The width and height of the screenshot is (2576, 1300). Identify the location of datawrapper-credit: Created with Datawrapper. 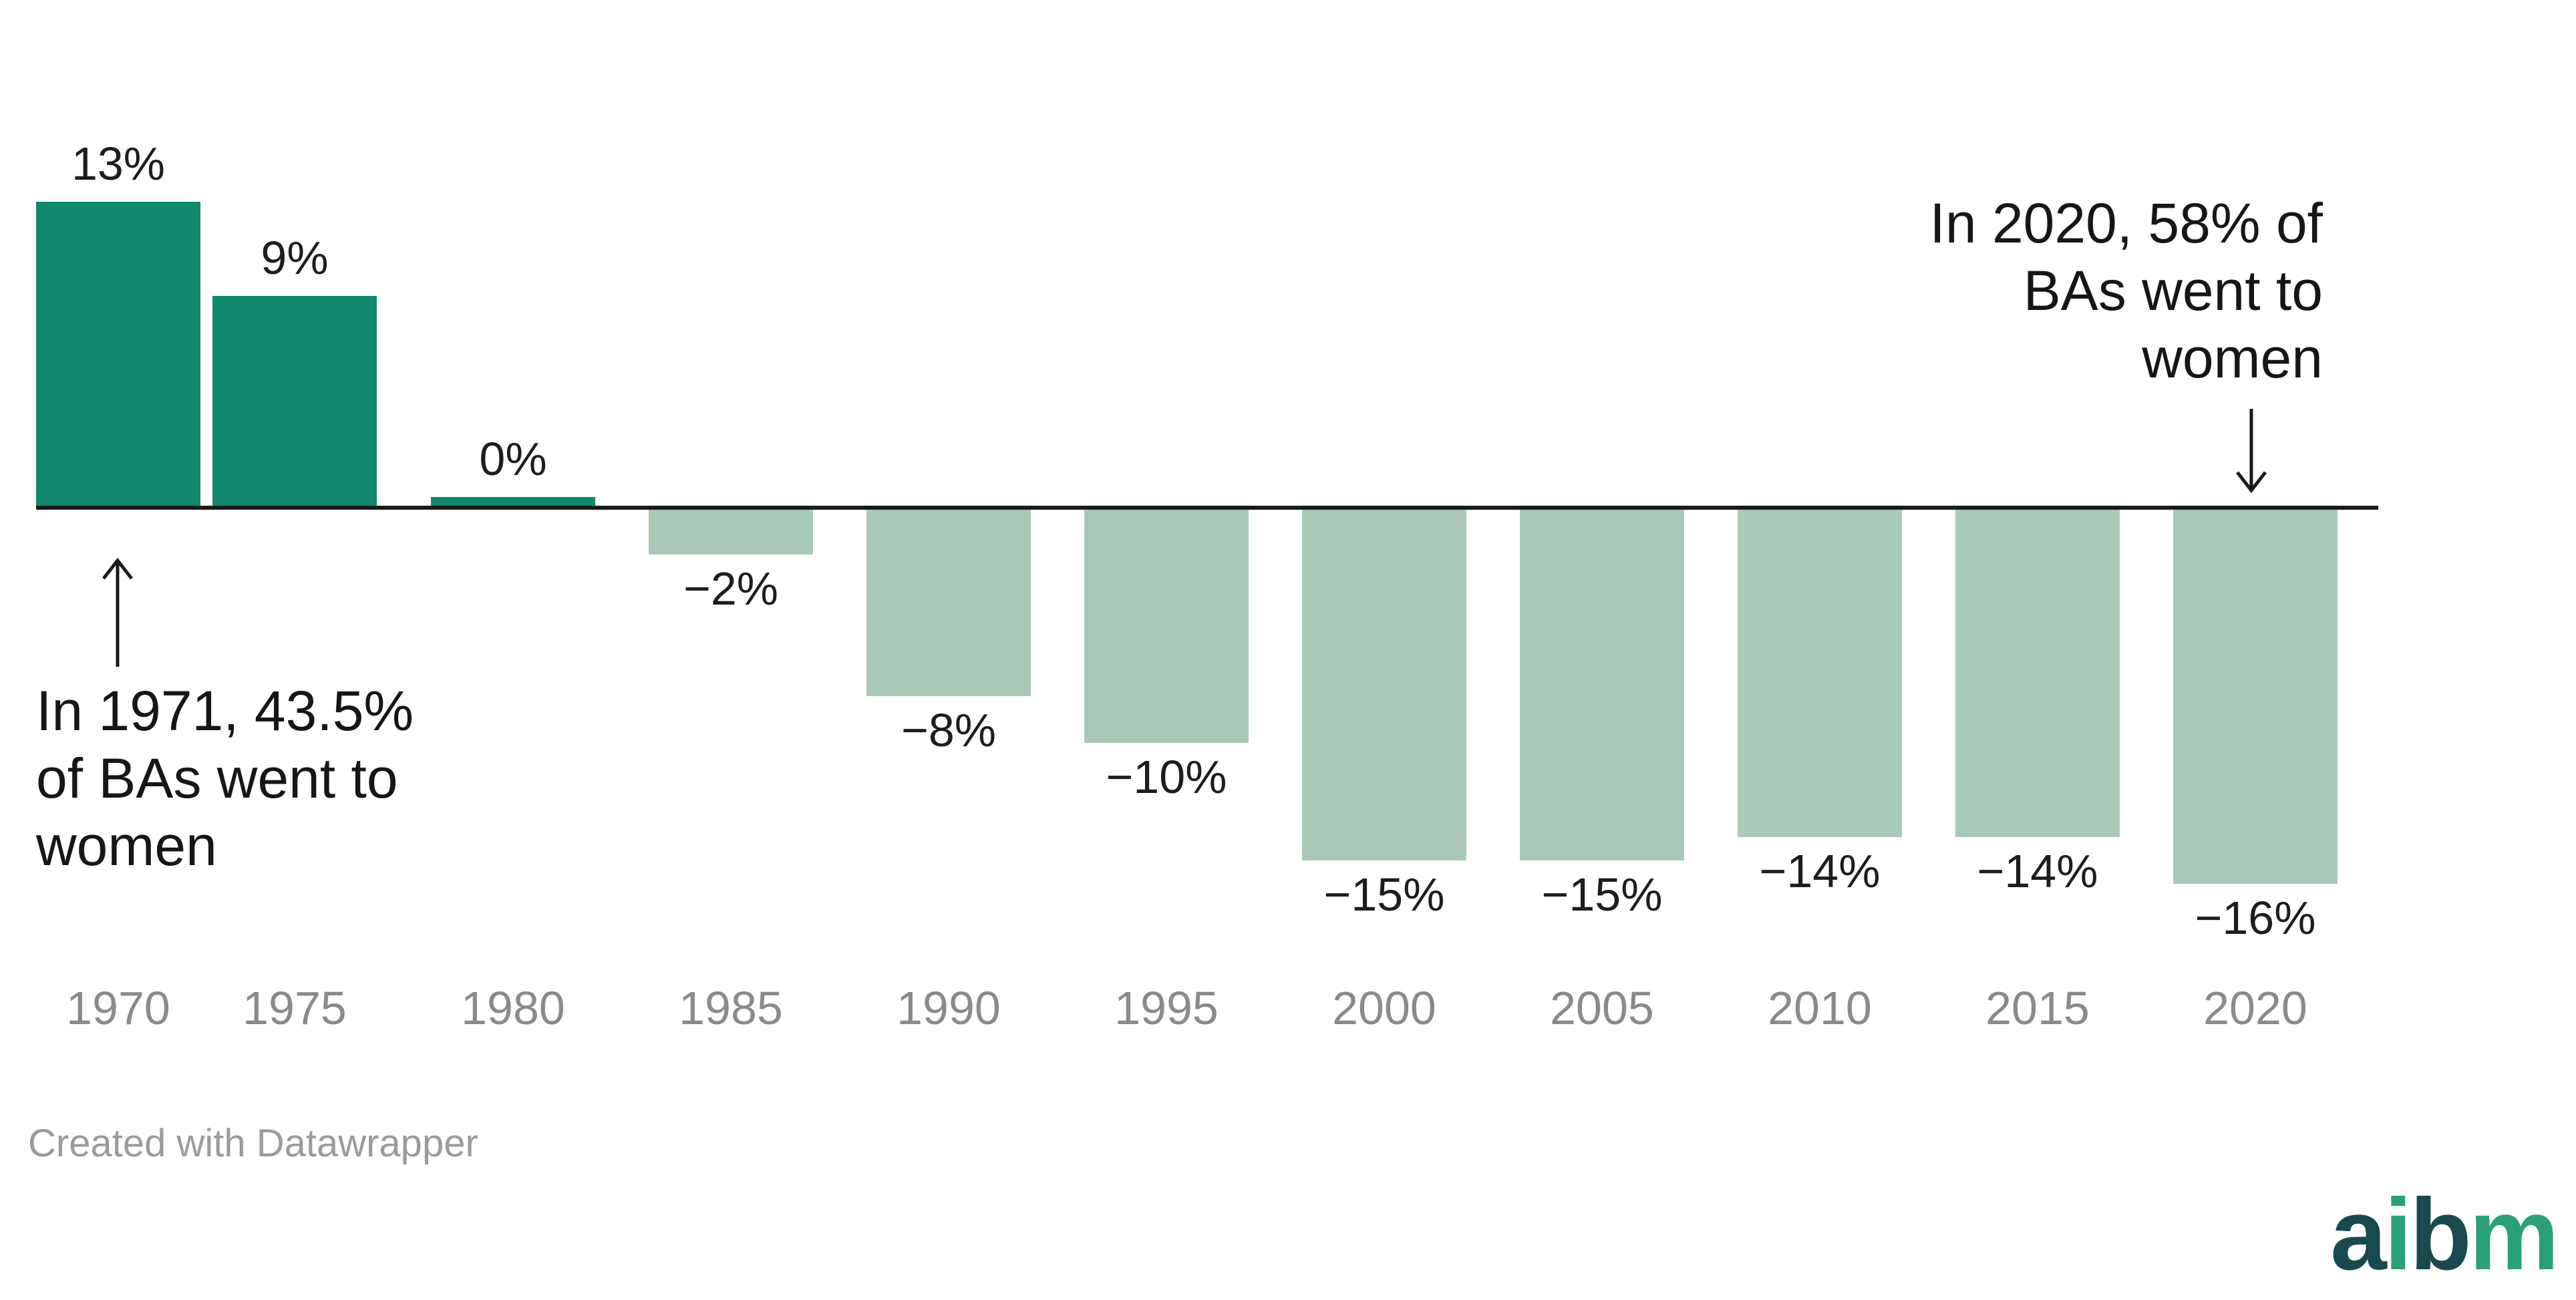
(253, 1143).